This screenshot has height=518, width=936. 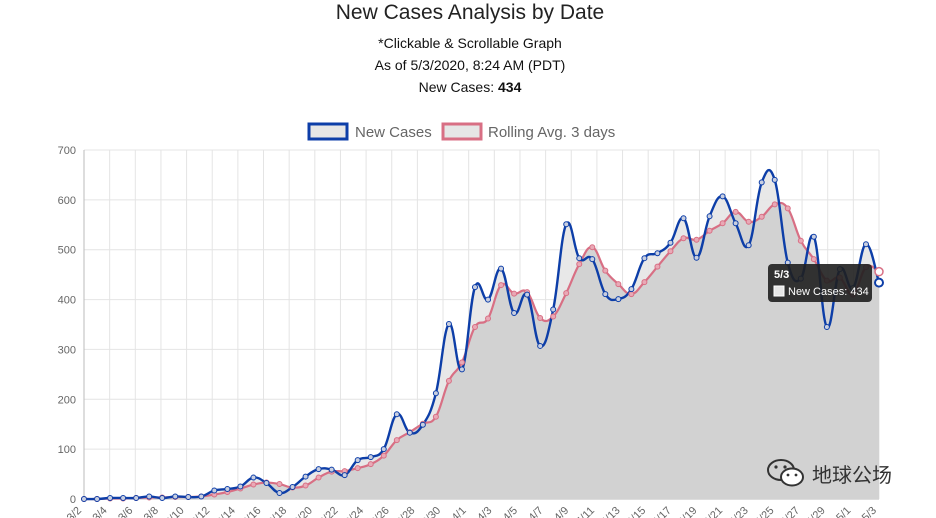 I want to click on x-tick-label: 3/18, so click(x=278, y=511).